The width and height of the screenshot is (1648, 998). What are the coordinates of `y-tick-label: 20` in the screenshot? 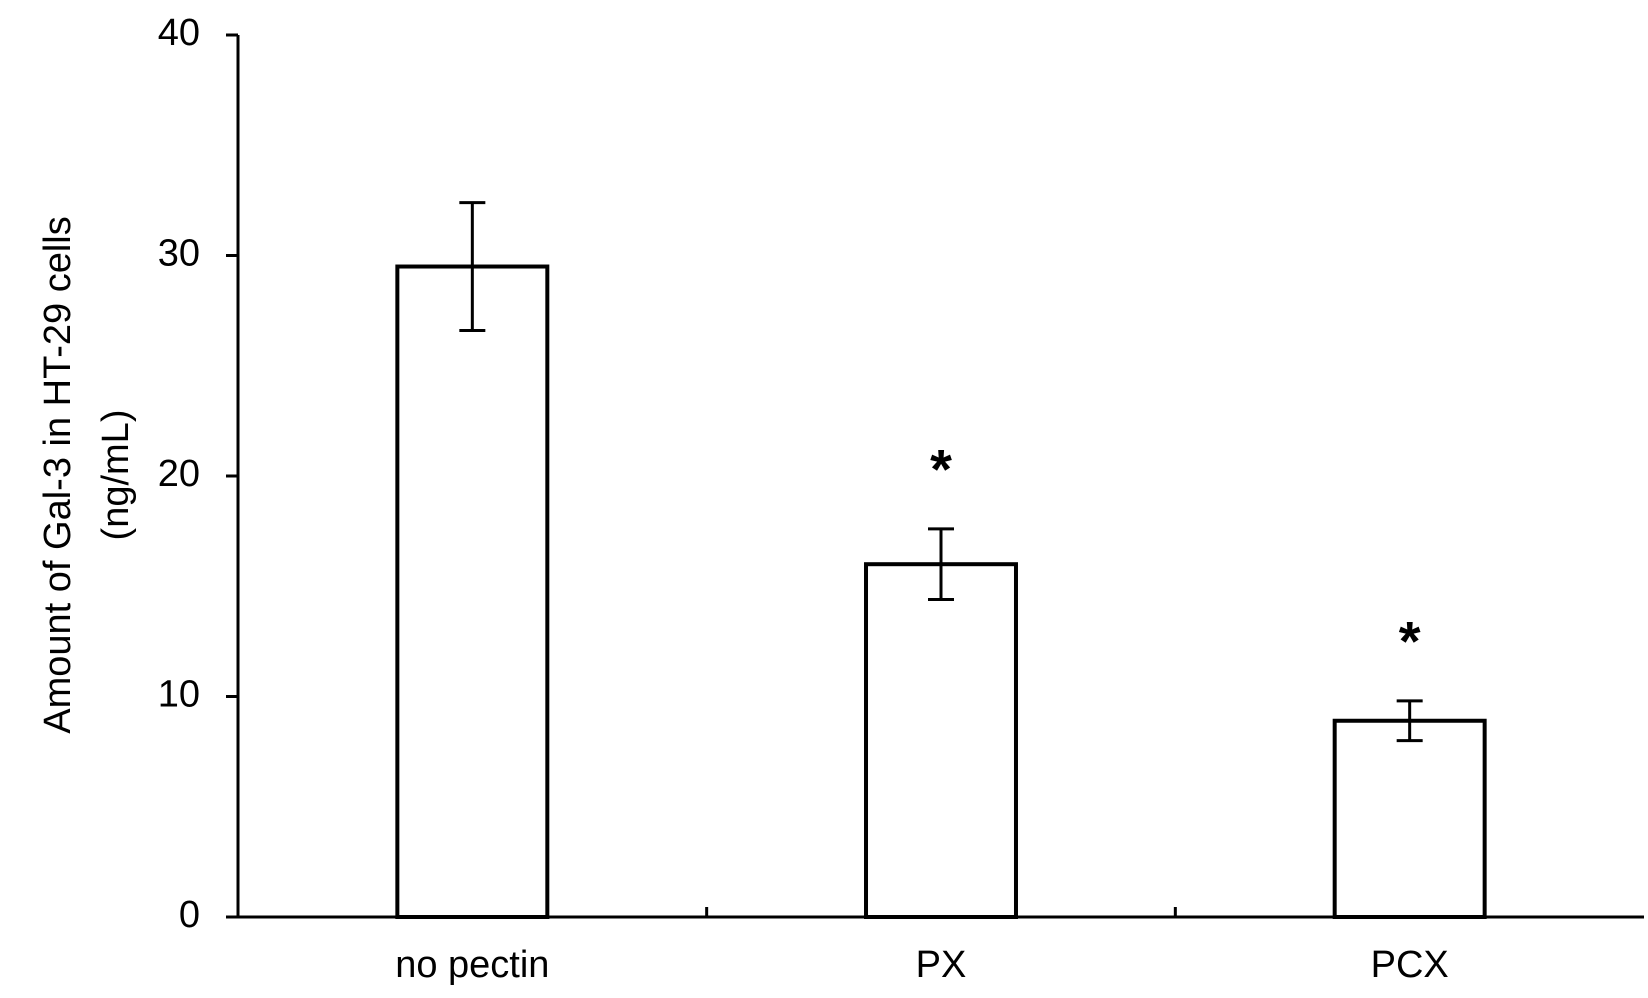 It's located at (179, 474).